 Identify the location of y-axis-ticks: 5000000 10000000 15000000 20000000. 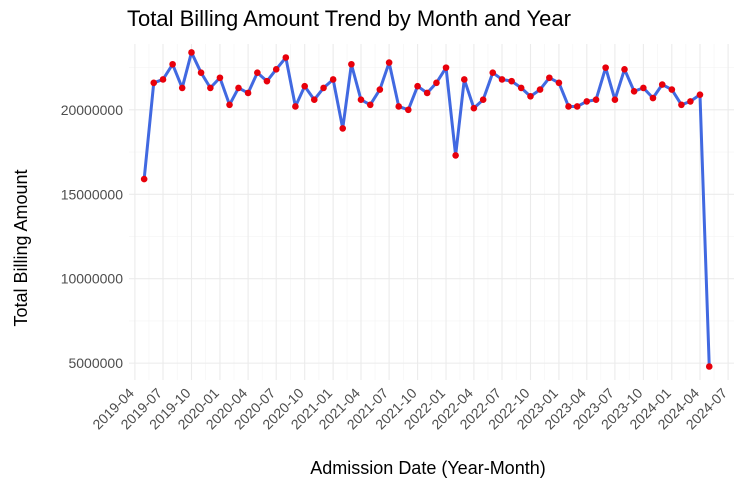
(92, 236).